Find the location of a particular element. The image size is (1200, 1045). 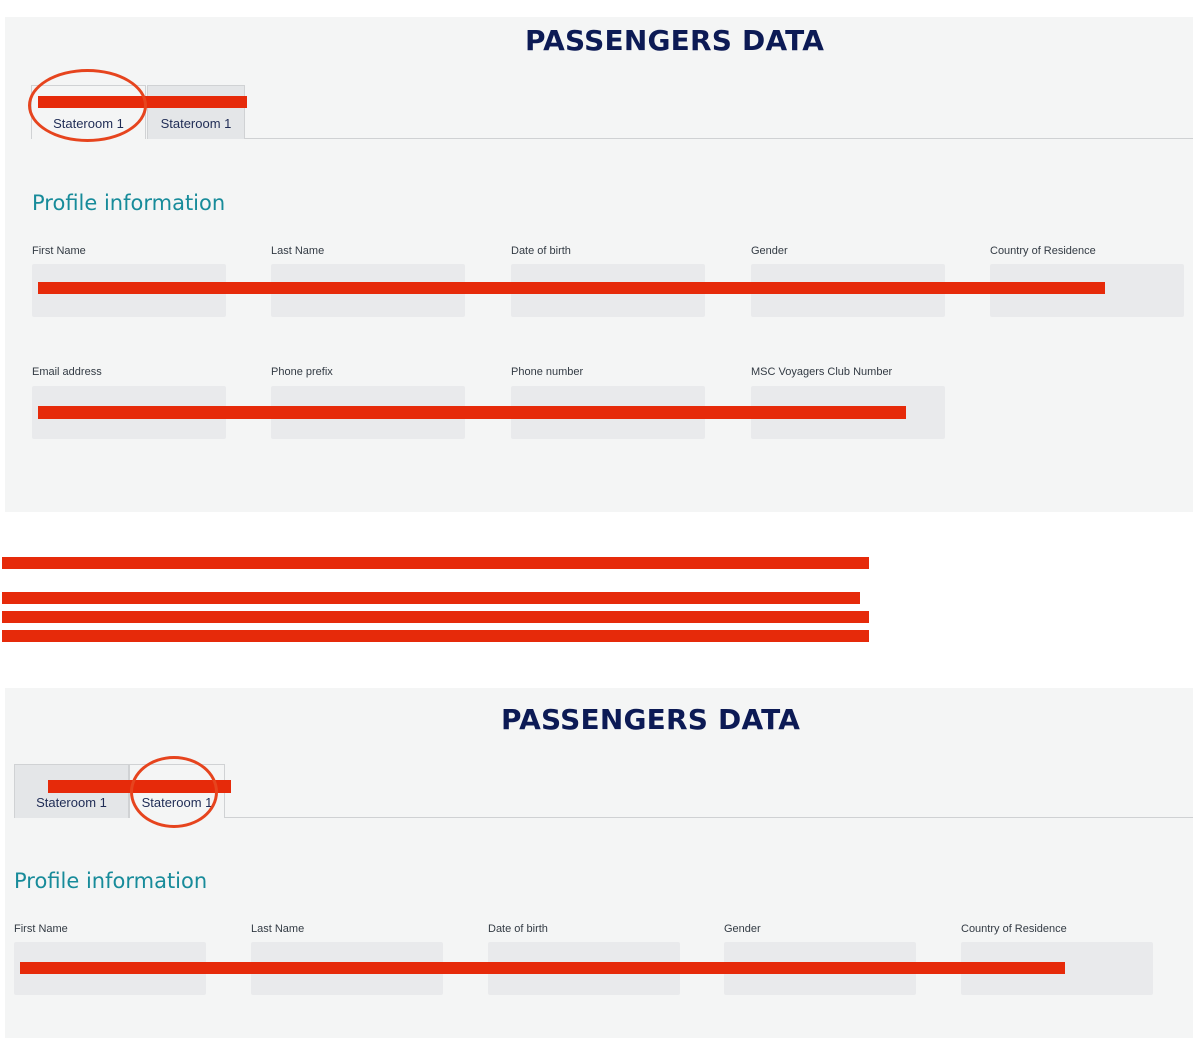

voyagers-club-number-label: MSC Voyagers Club Number is located at coordinates (822, 372).